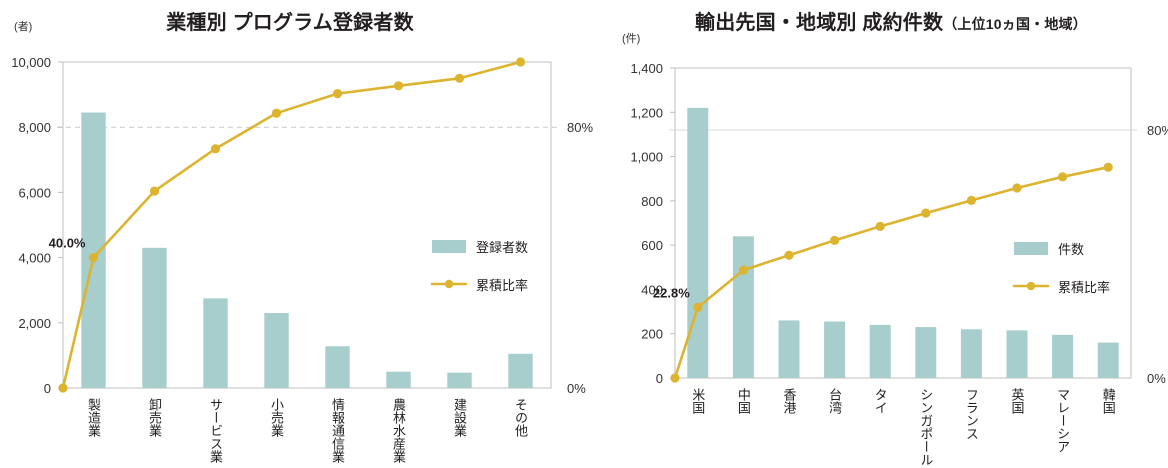 The image size is (1168, 468). I want to click on category-label: 中国, so click(743, 401).